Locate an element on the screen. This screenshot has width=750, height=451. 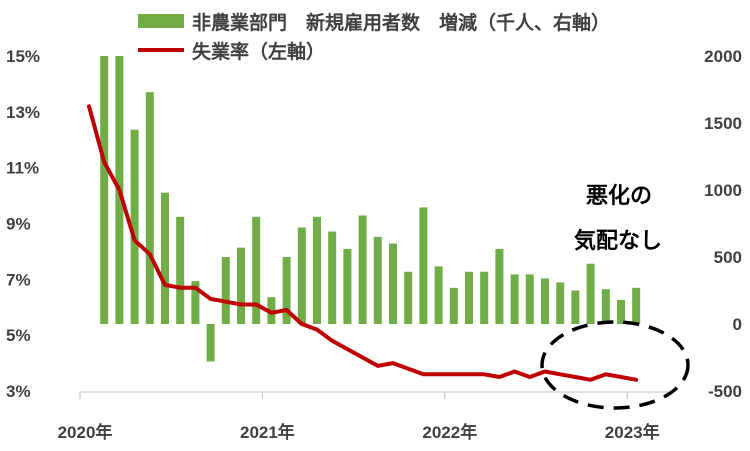
y-left-tick-label: 15% is located at coordinates (23, 56).